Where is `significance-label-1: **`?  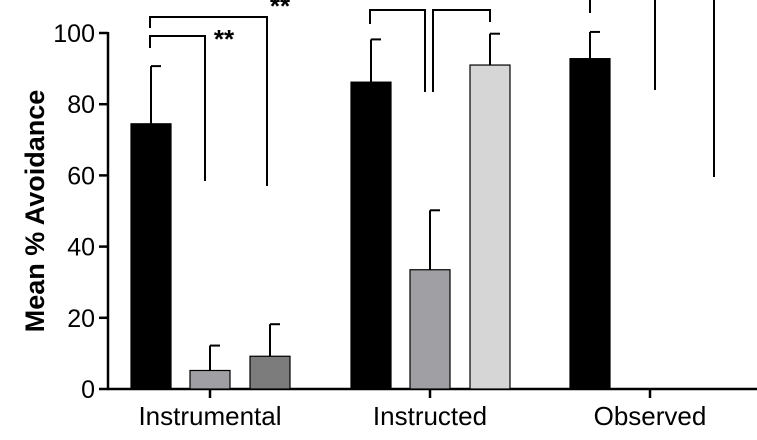 significance-label-1: ** is located at coordinates (224, 39).